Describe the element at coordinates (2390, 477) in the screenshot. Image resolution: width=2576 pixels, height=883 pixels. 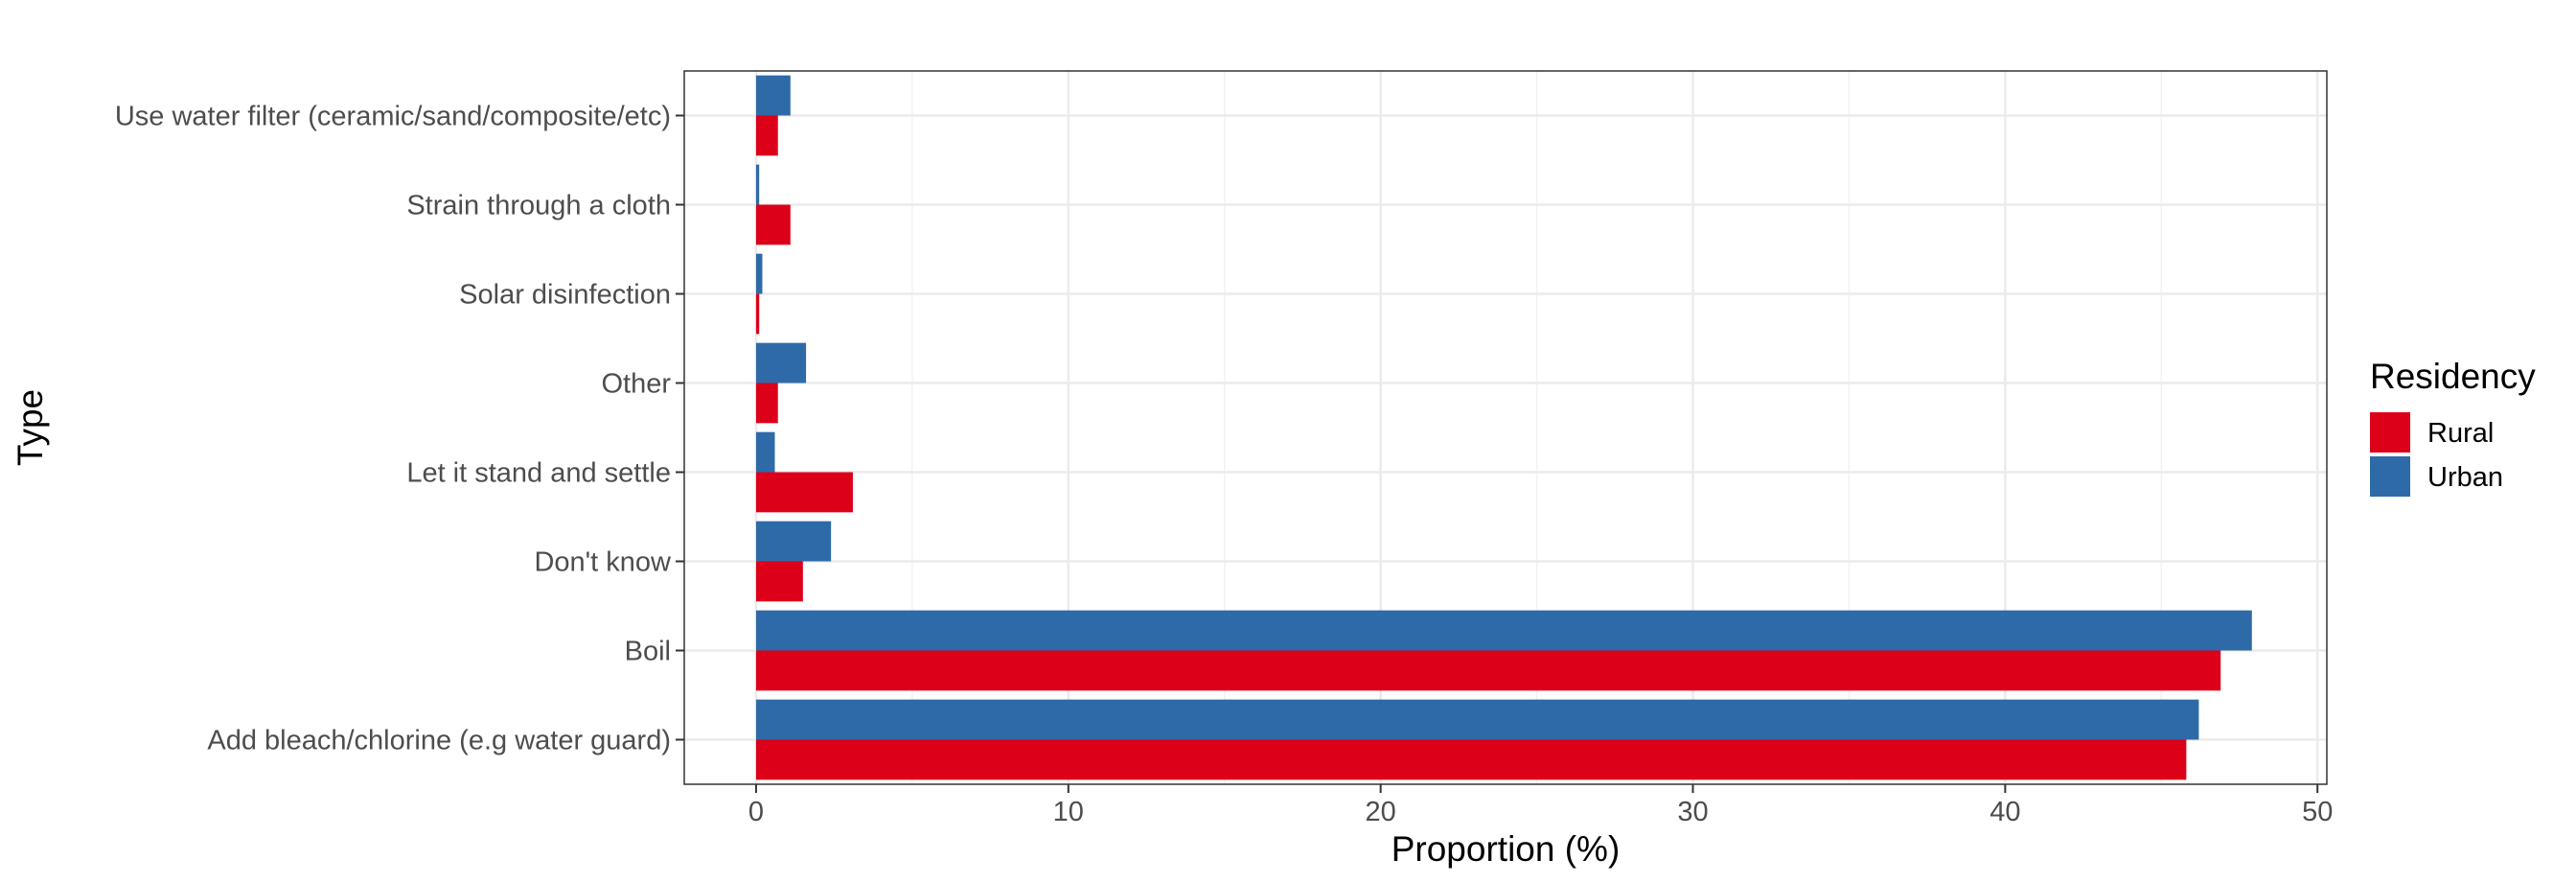
I see `legend-key-urban` at that location.